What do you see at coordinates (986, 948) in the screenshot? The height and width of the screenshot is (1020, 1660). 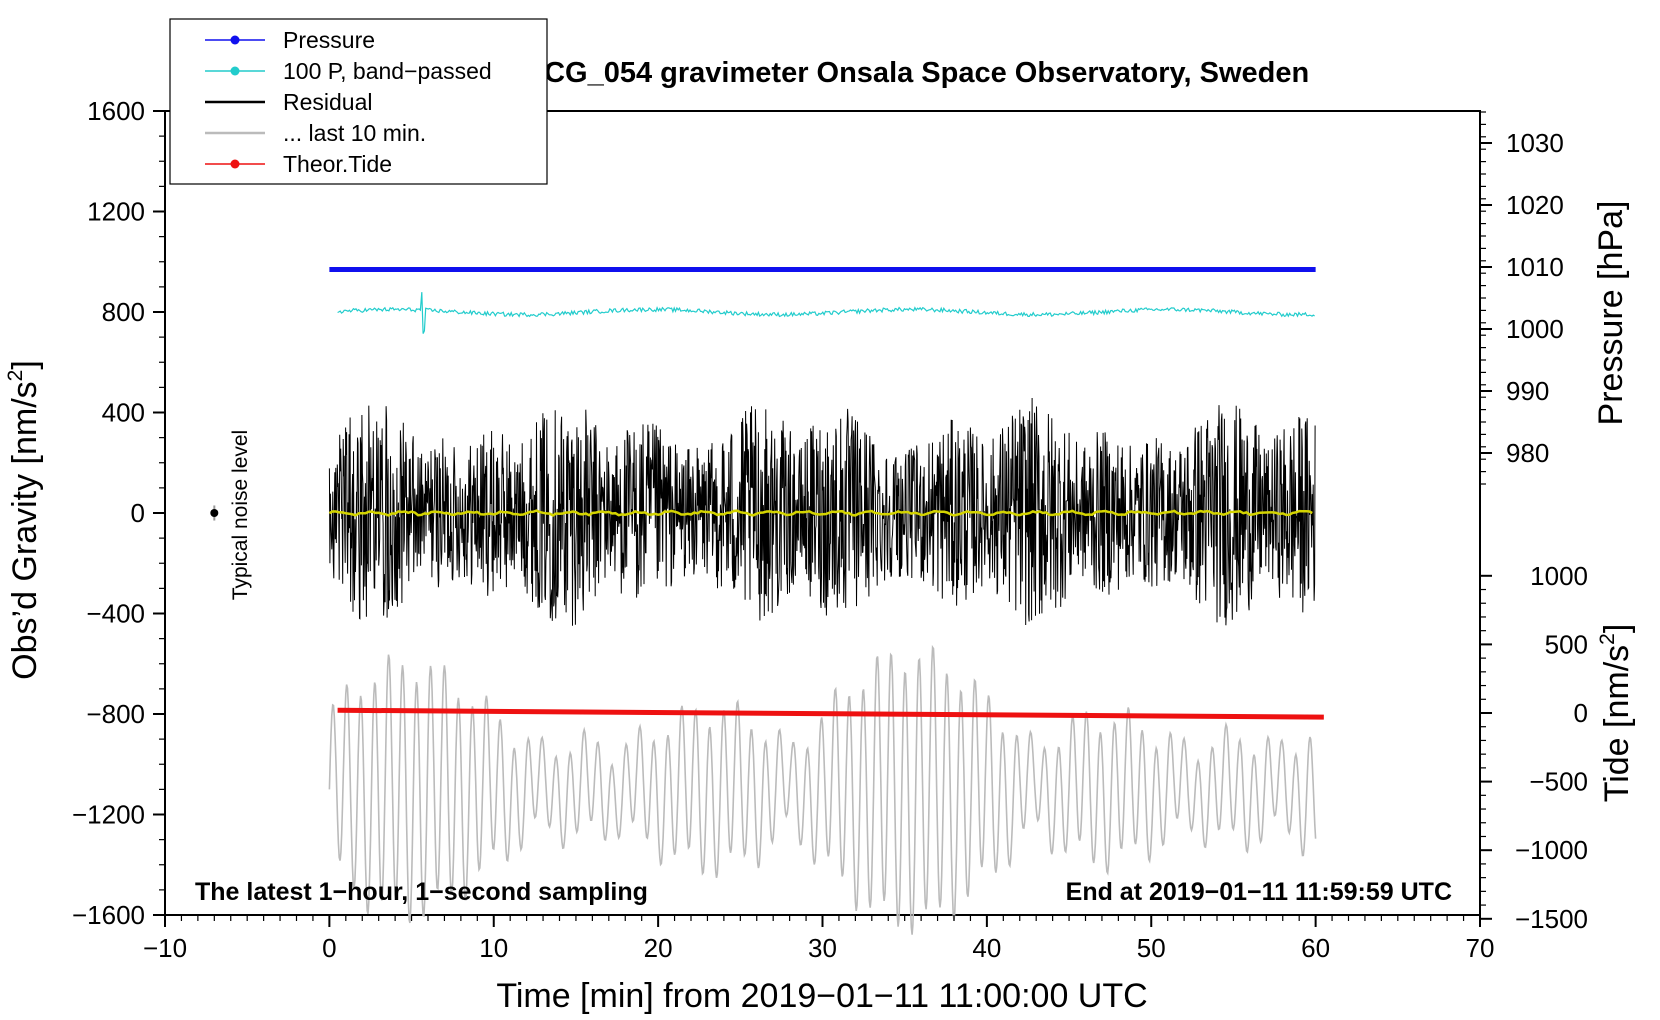 I see `x-tick-label: 40` at bounding box center [986, 948].